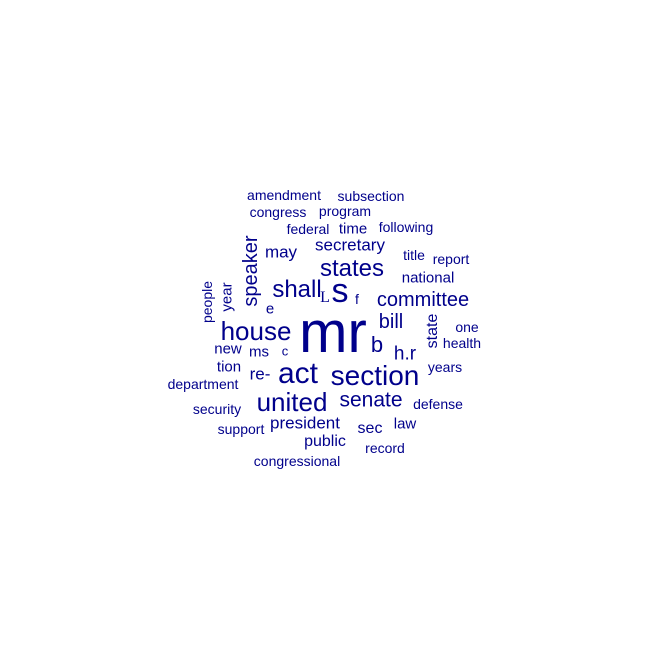 The height and width of the screenshot is (664, 664). What do you see at coordinates (217, 409) in the screenshot?
I see `word-security-label: security` at bounding box center [217, 409].